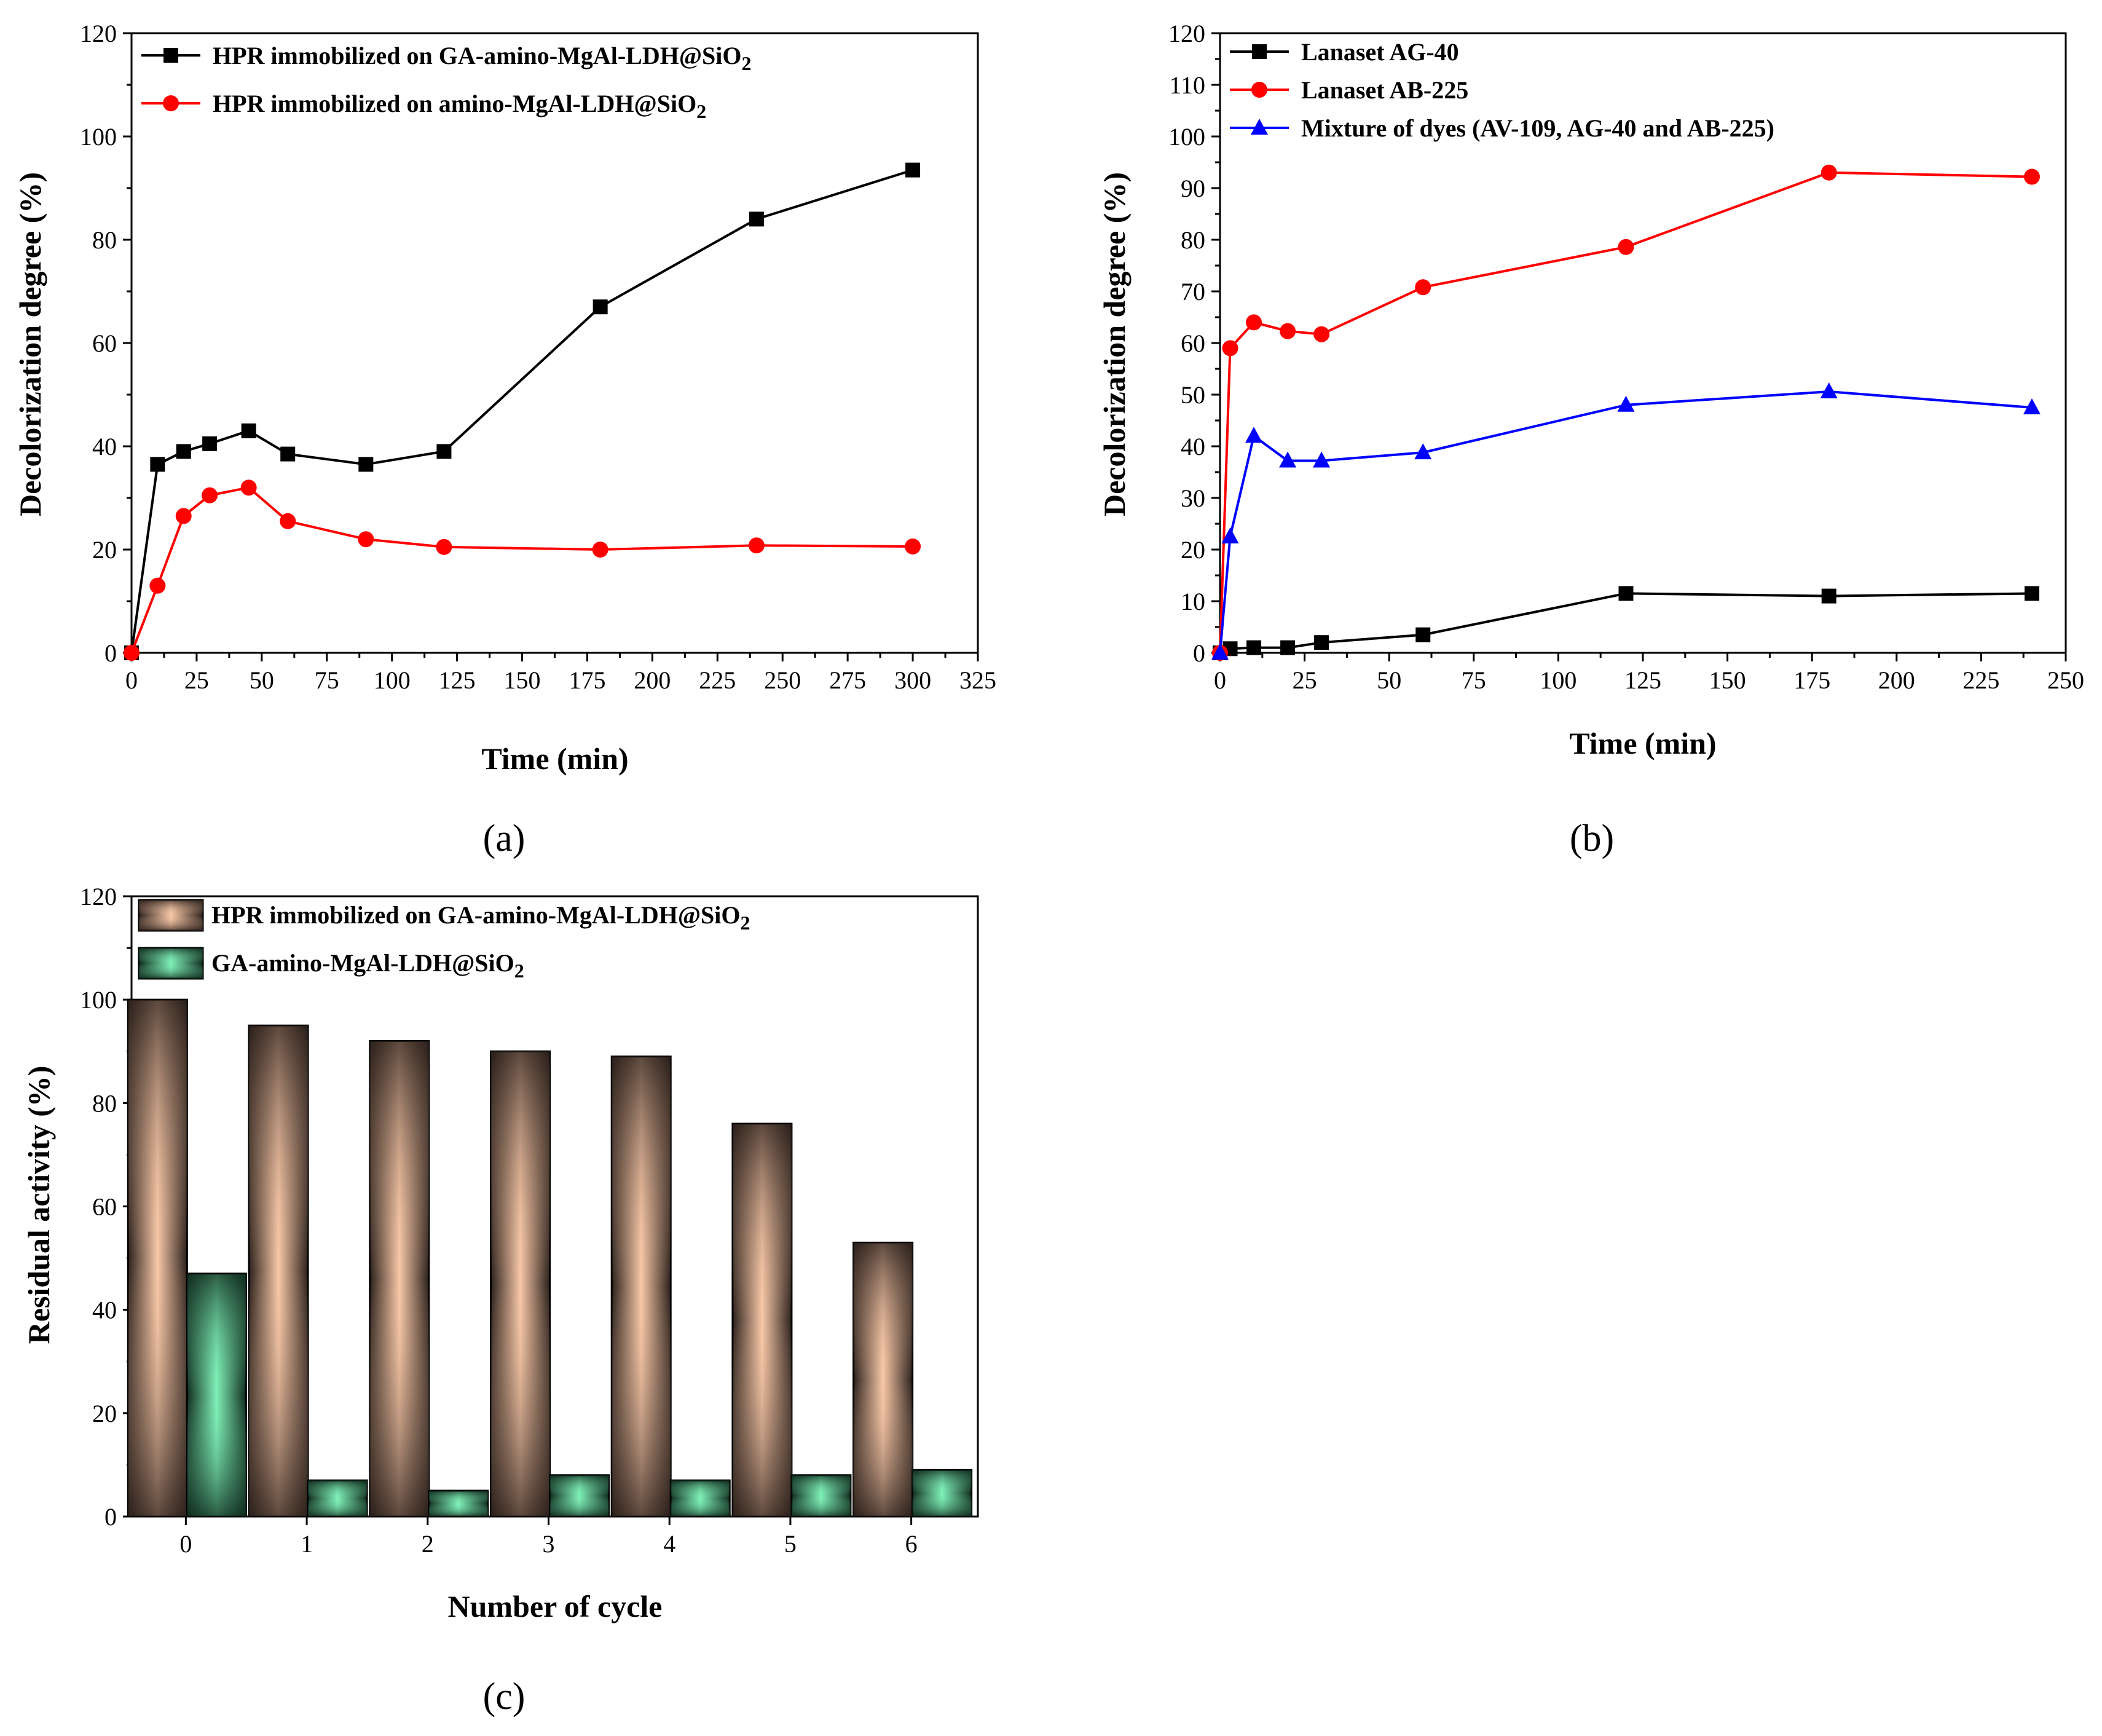  What do you see at coordinates (428, 1544) in the screenshot?
I see `x-tick-label: 2` at bounding box center [428, 1544].